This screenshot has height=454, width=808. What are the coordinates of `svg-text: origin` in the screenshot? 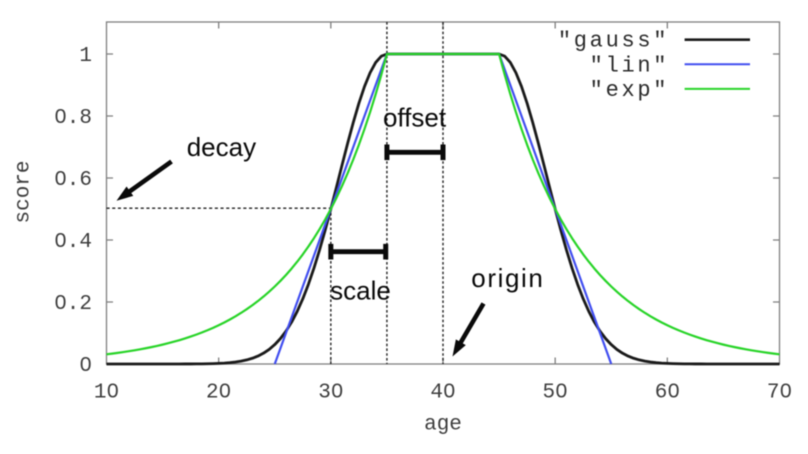 It's located at (507, 278).